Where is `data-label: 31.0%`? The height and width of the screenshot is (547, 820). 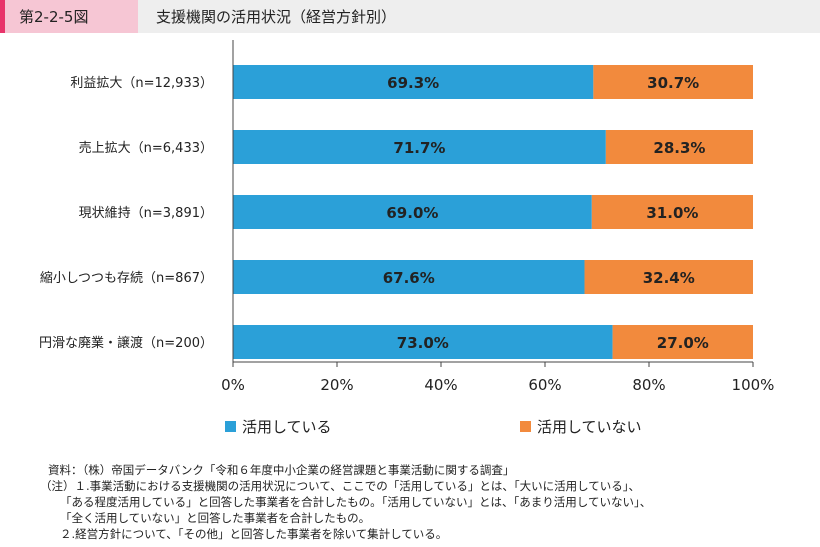
data-label: 31.0% is located at coordinates (672, 213).